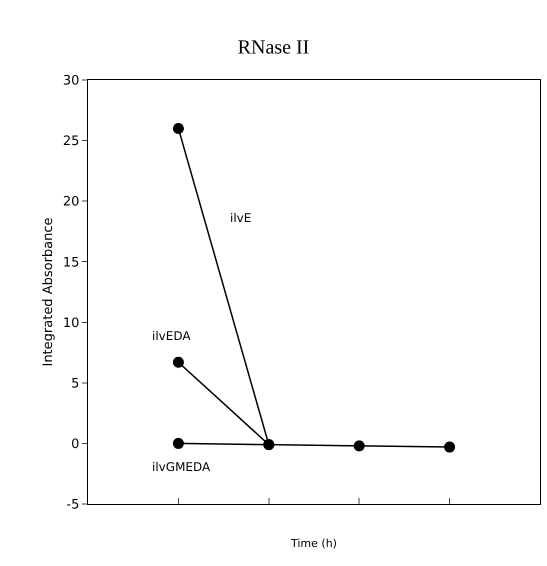 This screenshot has width=547, height=566. I want to click on series-label: ilvEDA, so click(172, 336).